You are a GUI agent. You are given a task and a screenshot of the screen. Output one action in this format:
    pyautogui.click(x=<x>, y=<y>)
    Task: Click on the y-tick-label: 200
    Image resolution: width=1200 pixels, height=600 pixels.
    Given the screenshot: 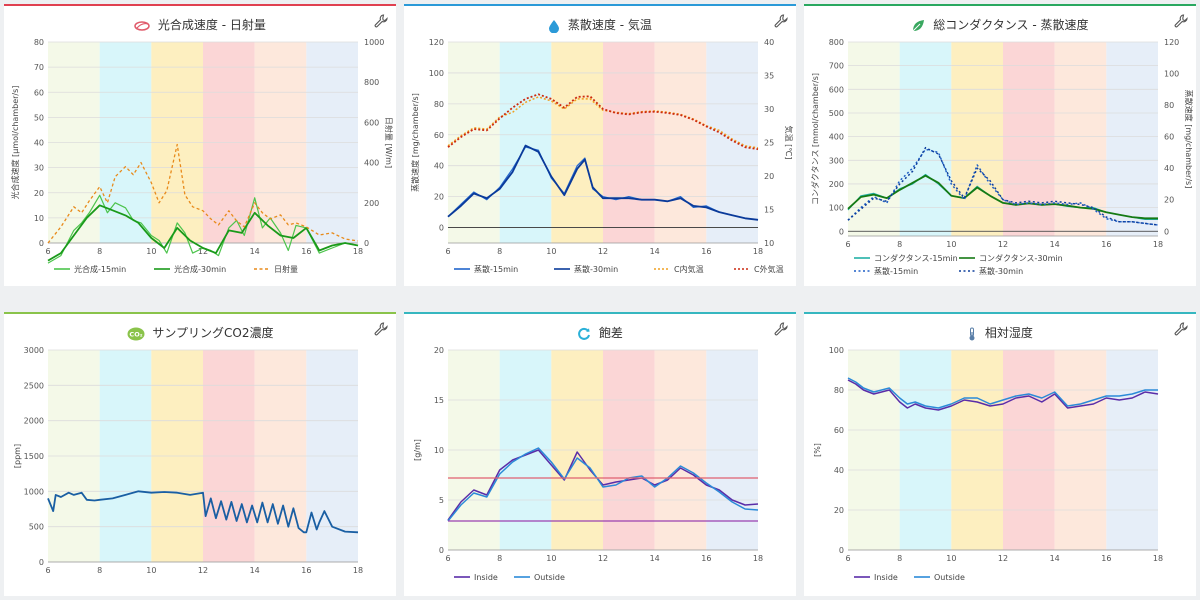 What is the action you would take?
    pyautogui.click(x=836, y=184)
    